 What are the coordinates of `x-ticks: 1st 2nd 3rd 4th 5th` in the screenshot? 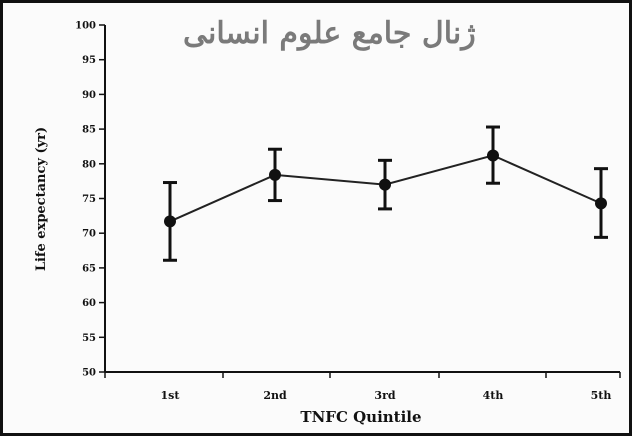 It's located at (362, 387).